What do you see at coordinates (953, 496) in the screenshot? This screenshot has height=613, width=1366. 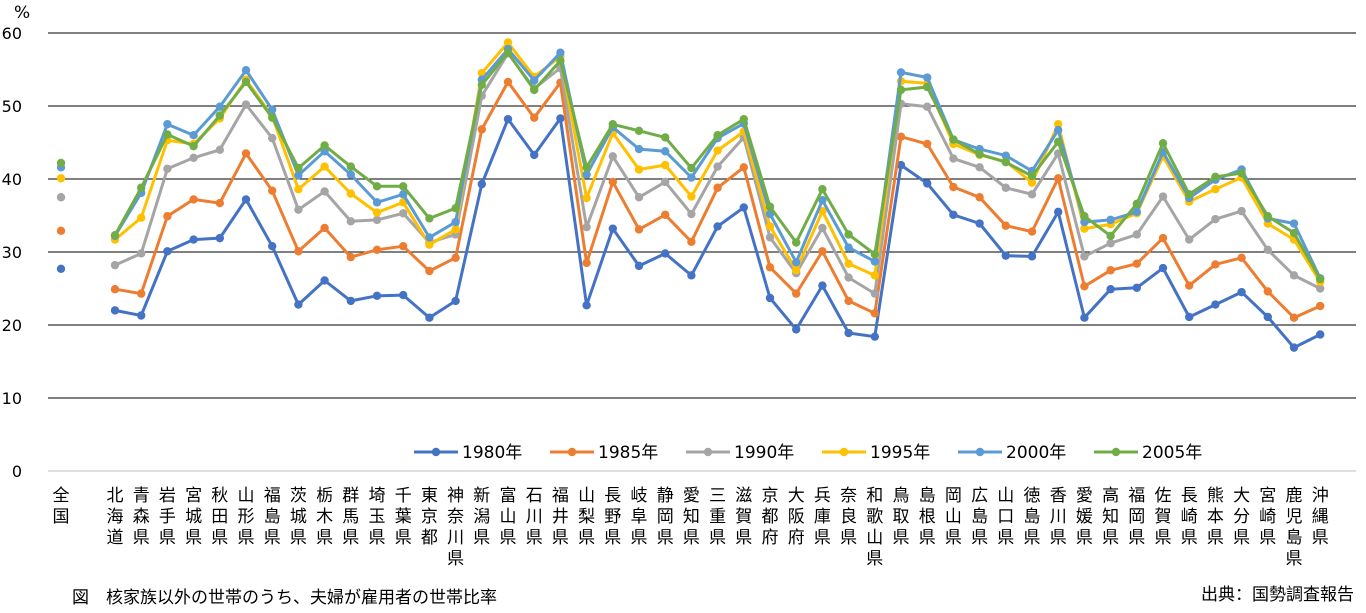 I see `x-category-label: 岡` at bounding box center [953, 496].